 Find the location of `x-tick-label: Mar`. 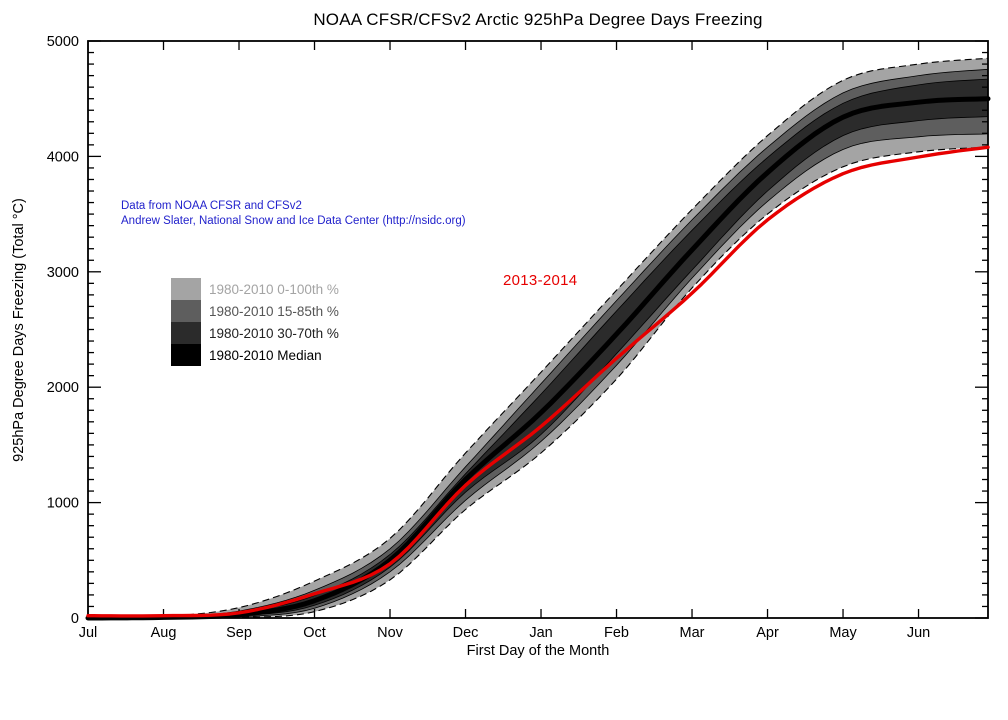

x-tick-label: Mar is located at coordinates (692, 633).